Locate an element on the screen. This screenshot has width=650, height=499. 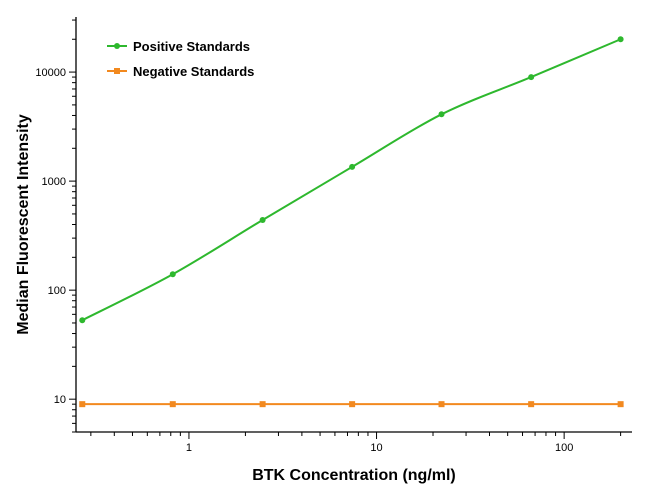
y-tick-label: 10 is located at coordinates (60, 400).